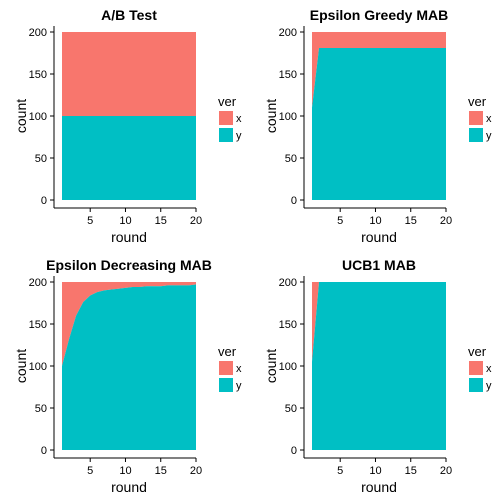 The width and height of the screenshot is (504, 504). I want to click on chart-title: Epsilon Greedy MAB, so click(379, 15).